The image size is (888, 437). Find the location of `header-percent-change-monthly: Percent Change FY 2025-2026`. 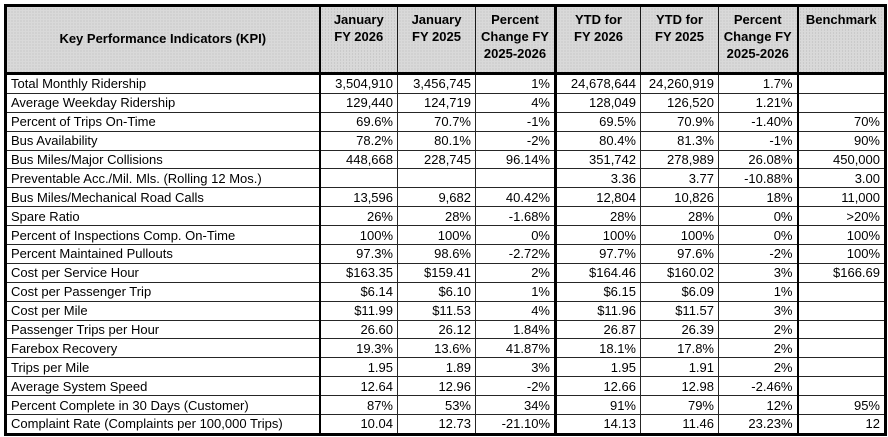

header-percent-change-monthly: Percent Change FY 2025-2026 is located at coordinates (515, 40).